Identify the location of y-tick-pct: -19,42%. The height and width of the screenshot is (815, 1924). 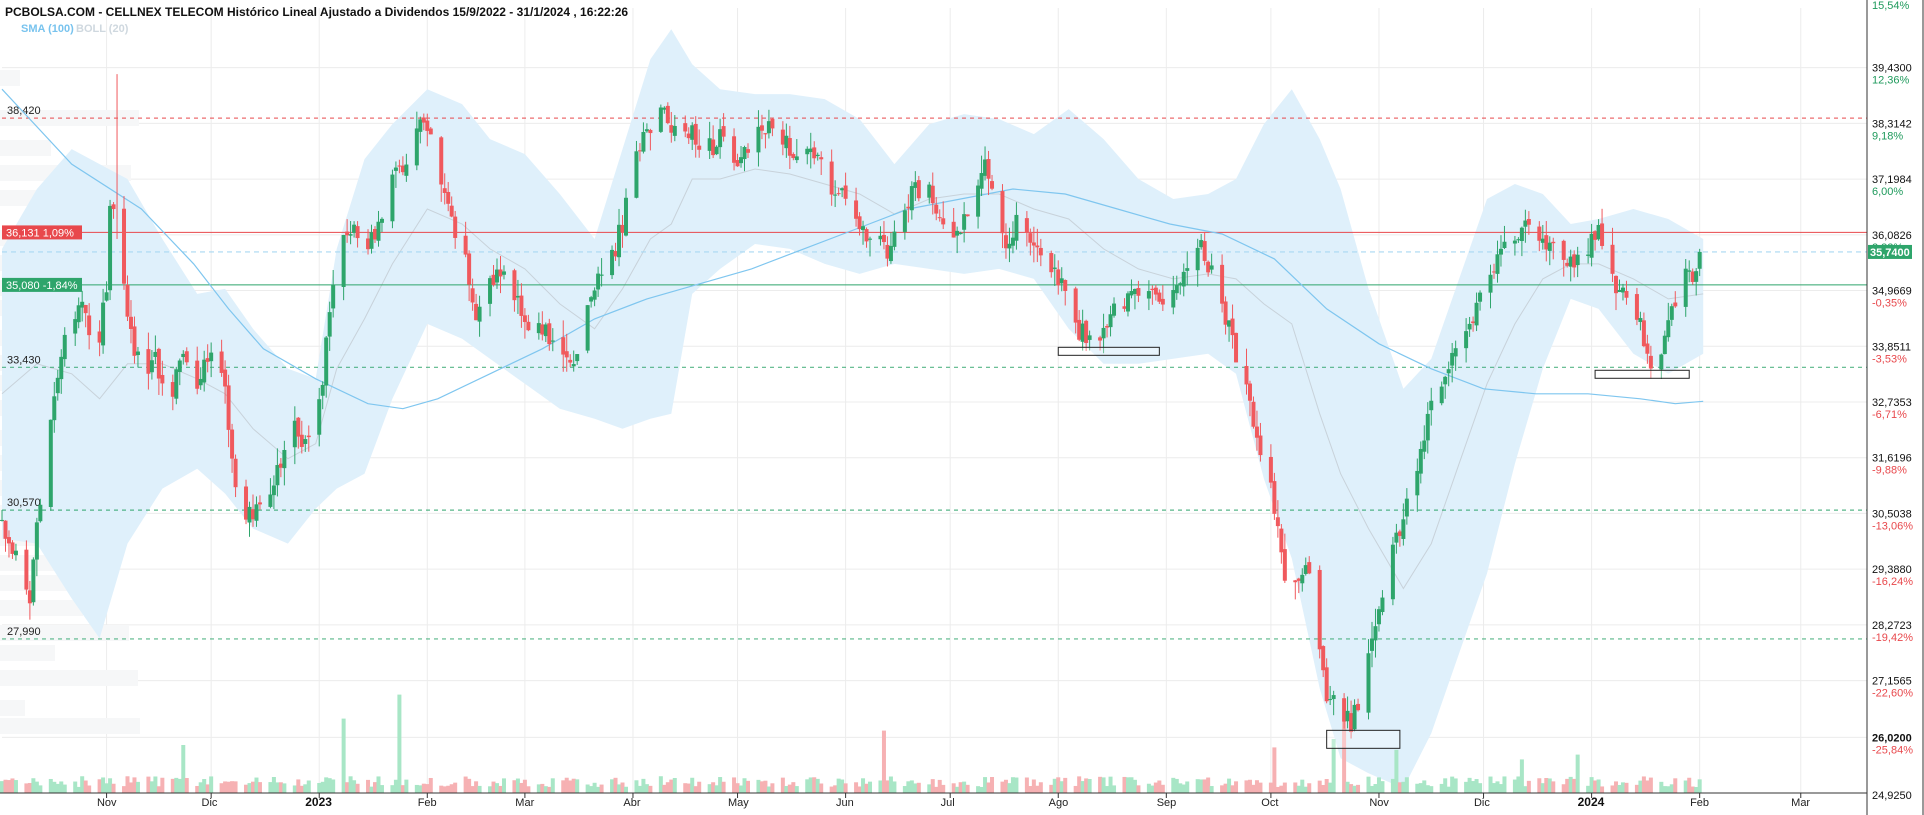
(1892, 638).